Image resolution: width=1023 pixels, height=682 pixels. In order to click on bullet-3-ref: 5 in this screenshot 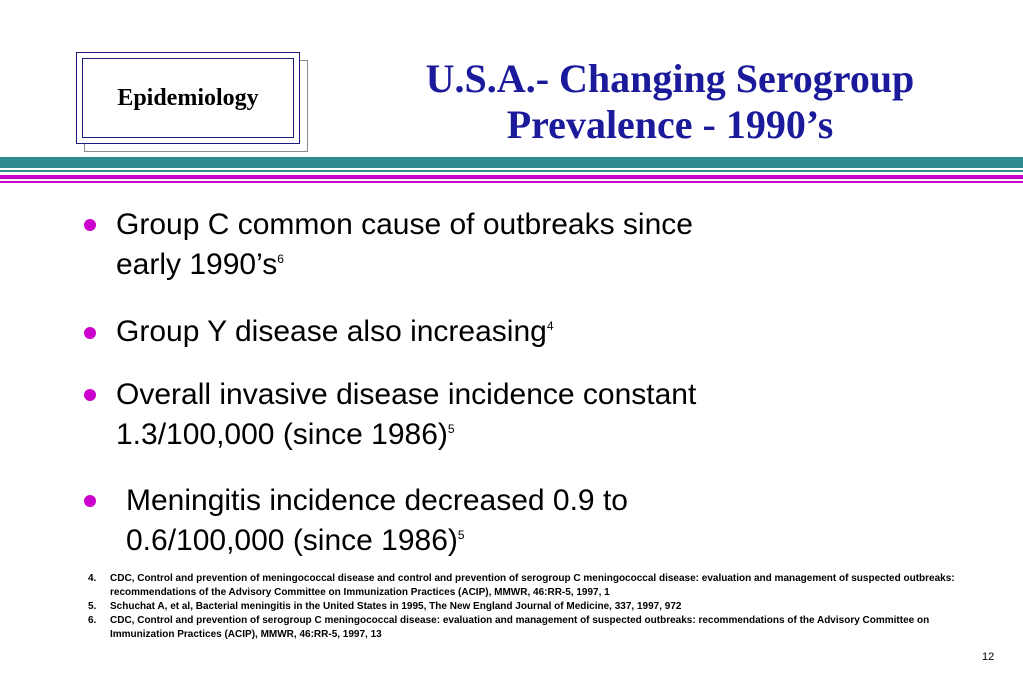, I will do `click(451, 429)`.